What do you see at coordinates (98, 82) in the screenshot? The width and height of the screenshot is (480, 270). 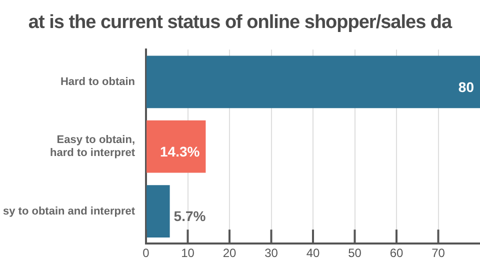 I see `y-tick-label: Hard to obtain` at bounding box center [98, 82].